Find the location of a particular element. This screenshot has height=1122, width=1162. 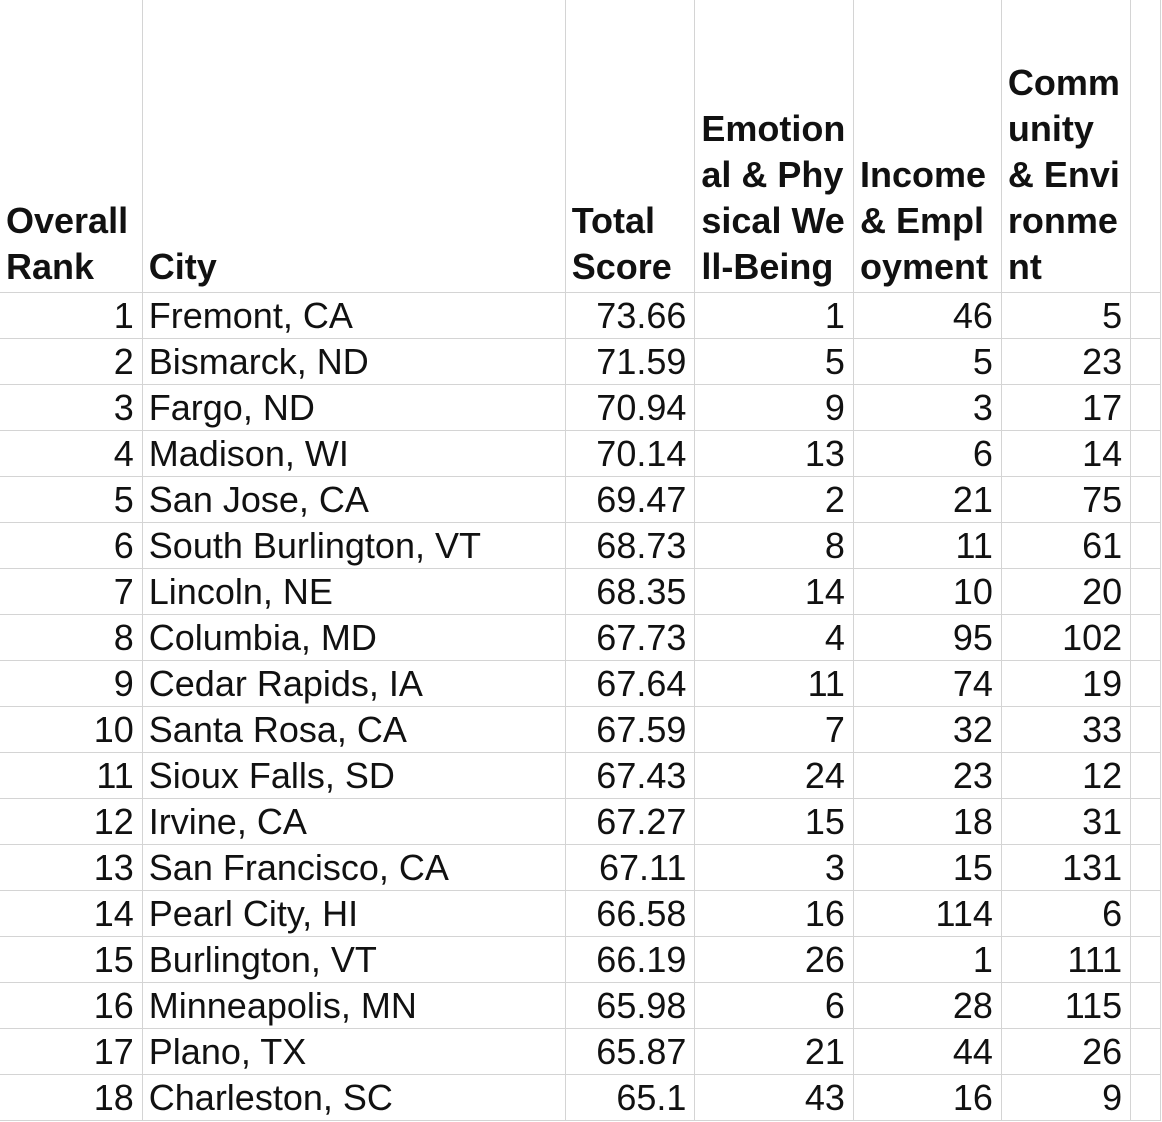

cell-wellbeing: 15 is located at coordinates (774, 821).